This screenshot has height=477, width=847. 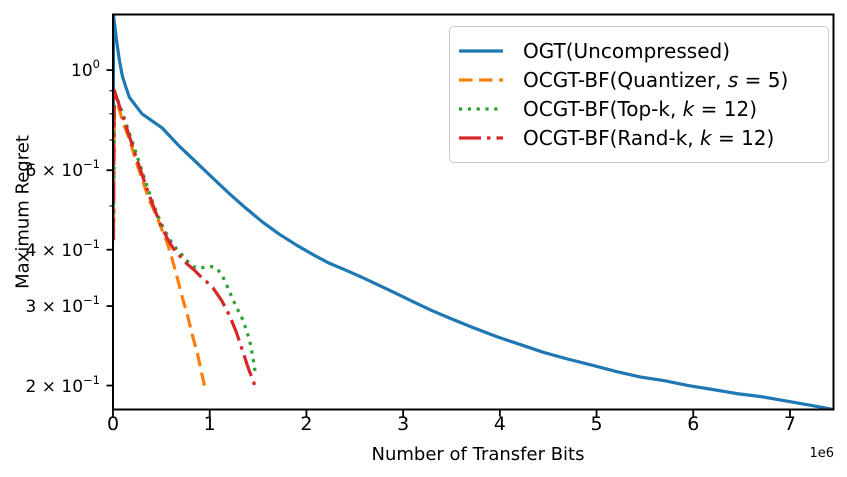 What do you see at coordinates (23, 212) in the screenshot?
I see `y-axis-label: Maximum Regret` at bounding box center [23, 212].